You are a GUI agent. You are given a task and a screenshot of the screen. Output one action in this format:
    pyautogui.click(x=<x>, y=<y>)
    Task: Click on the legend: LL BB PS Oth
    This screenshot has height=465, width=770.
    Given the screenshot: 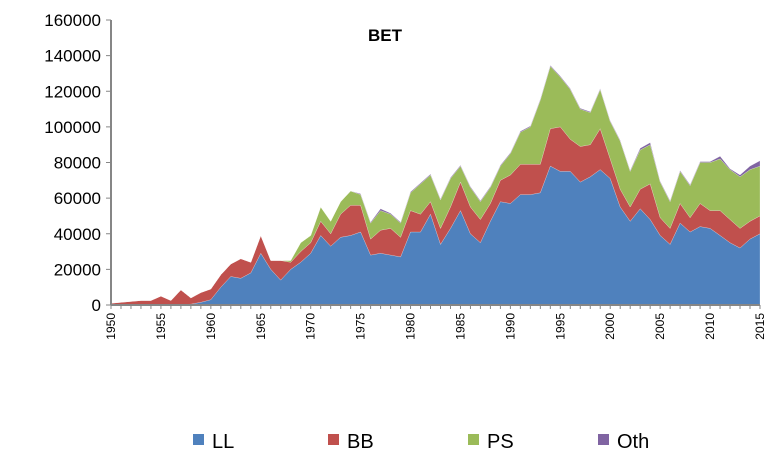 What is the action you would take?
    pyautogui.click(x=421, y=442)
    